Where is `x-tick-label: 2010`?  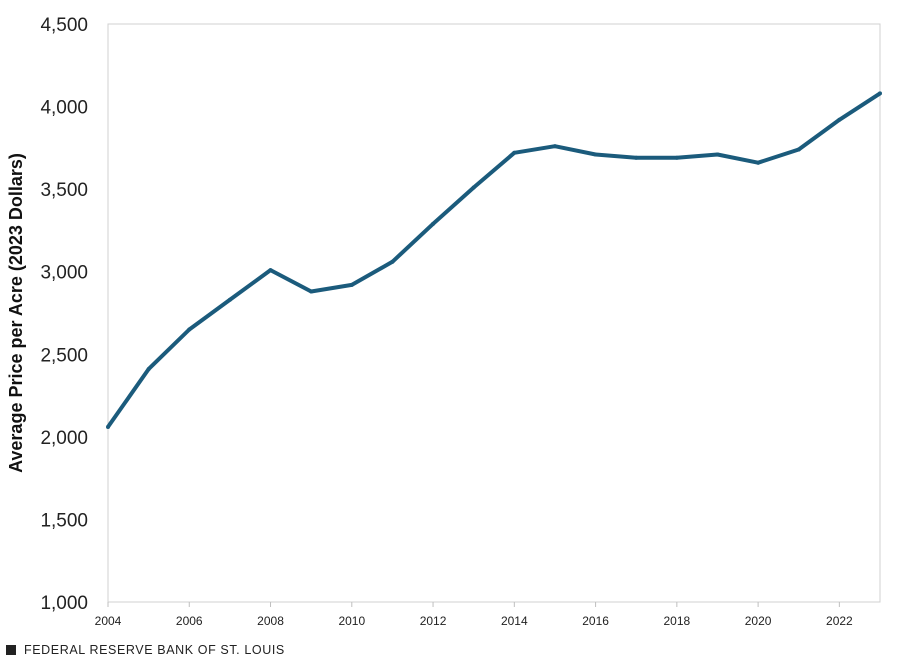
x-tick-label: 2010 is located at coordinates (351, 621).